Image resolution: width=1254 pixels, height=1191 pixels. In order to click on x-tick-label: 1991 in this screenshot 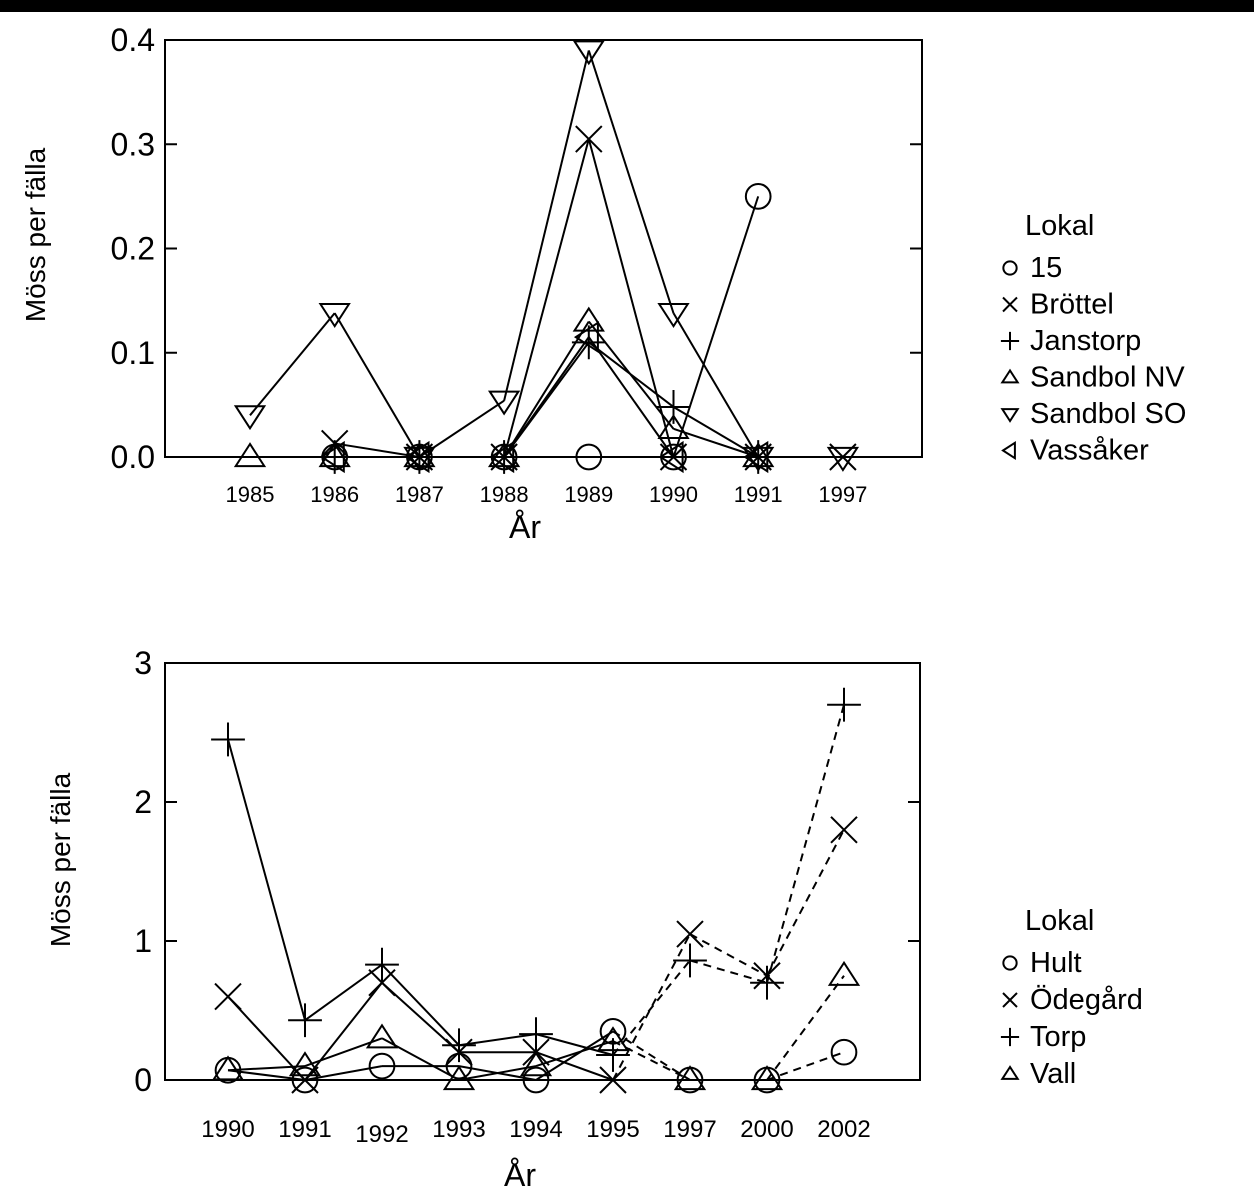, I will do `click(758, 494)`.